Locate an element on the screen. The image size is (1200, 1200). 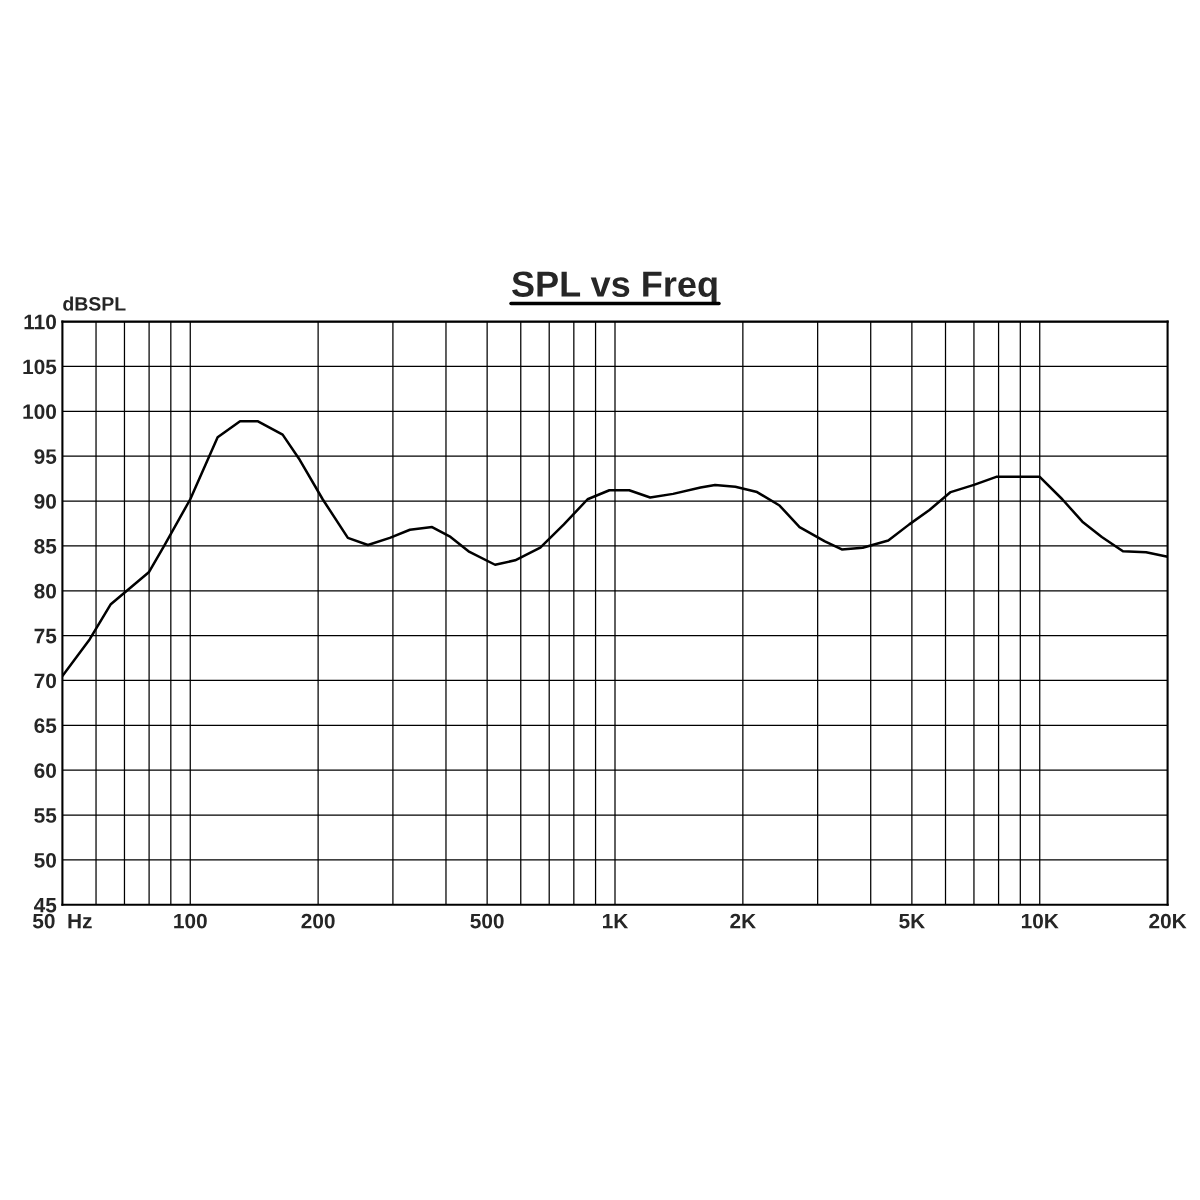
y-tick-label: 65 is located at coordinates (45, 726).